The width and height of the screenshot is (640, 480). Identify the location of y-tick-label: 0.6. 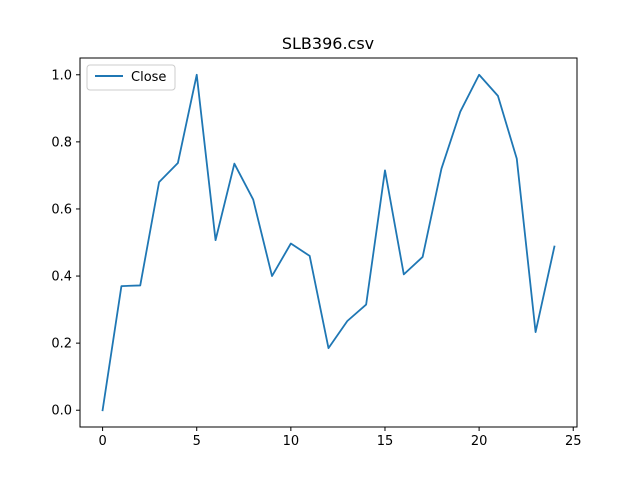
(61, 209).